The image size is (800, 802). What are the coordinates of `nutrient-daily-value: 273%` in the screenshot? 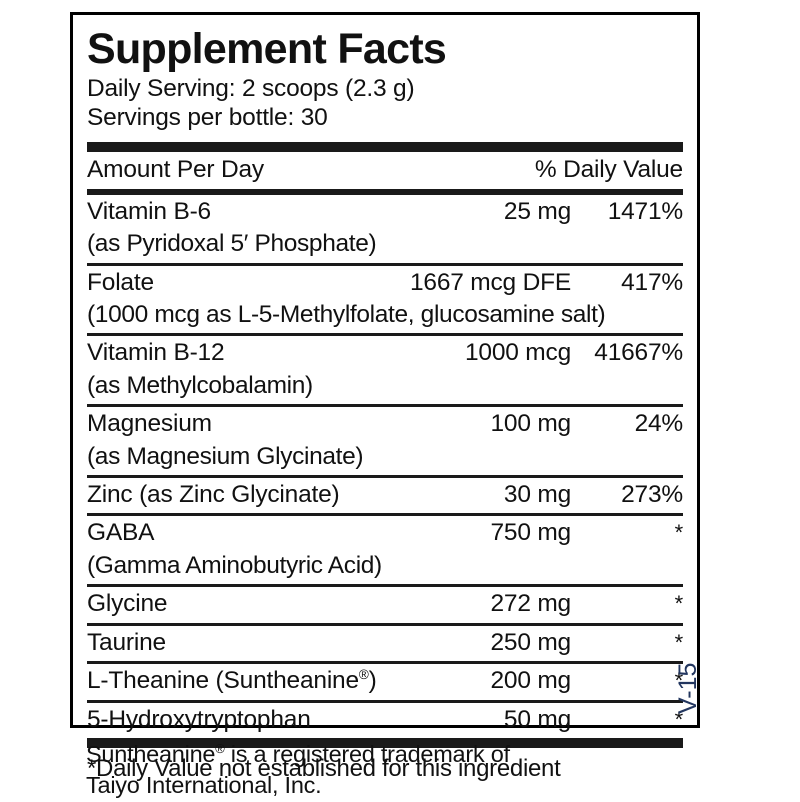 It's located at (652, 495).